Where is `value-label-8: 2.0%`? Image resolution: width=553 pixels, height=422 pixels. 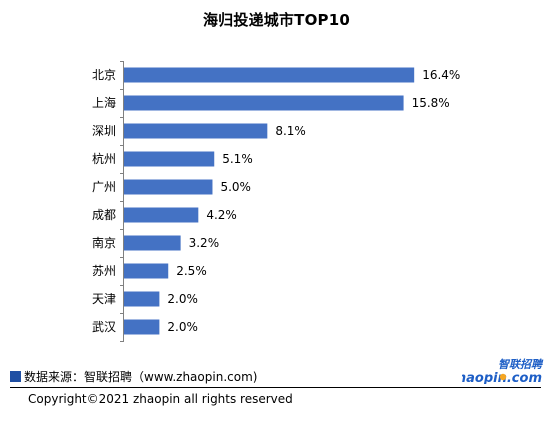
value-label-8: 2.0% is located at coordinates (182, 299).